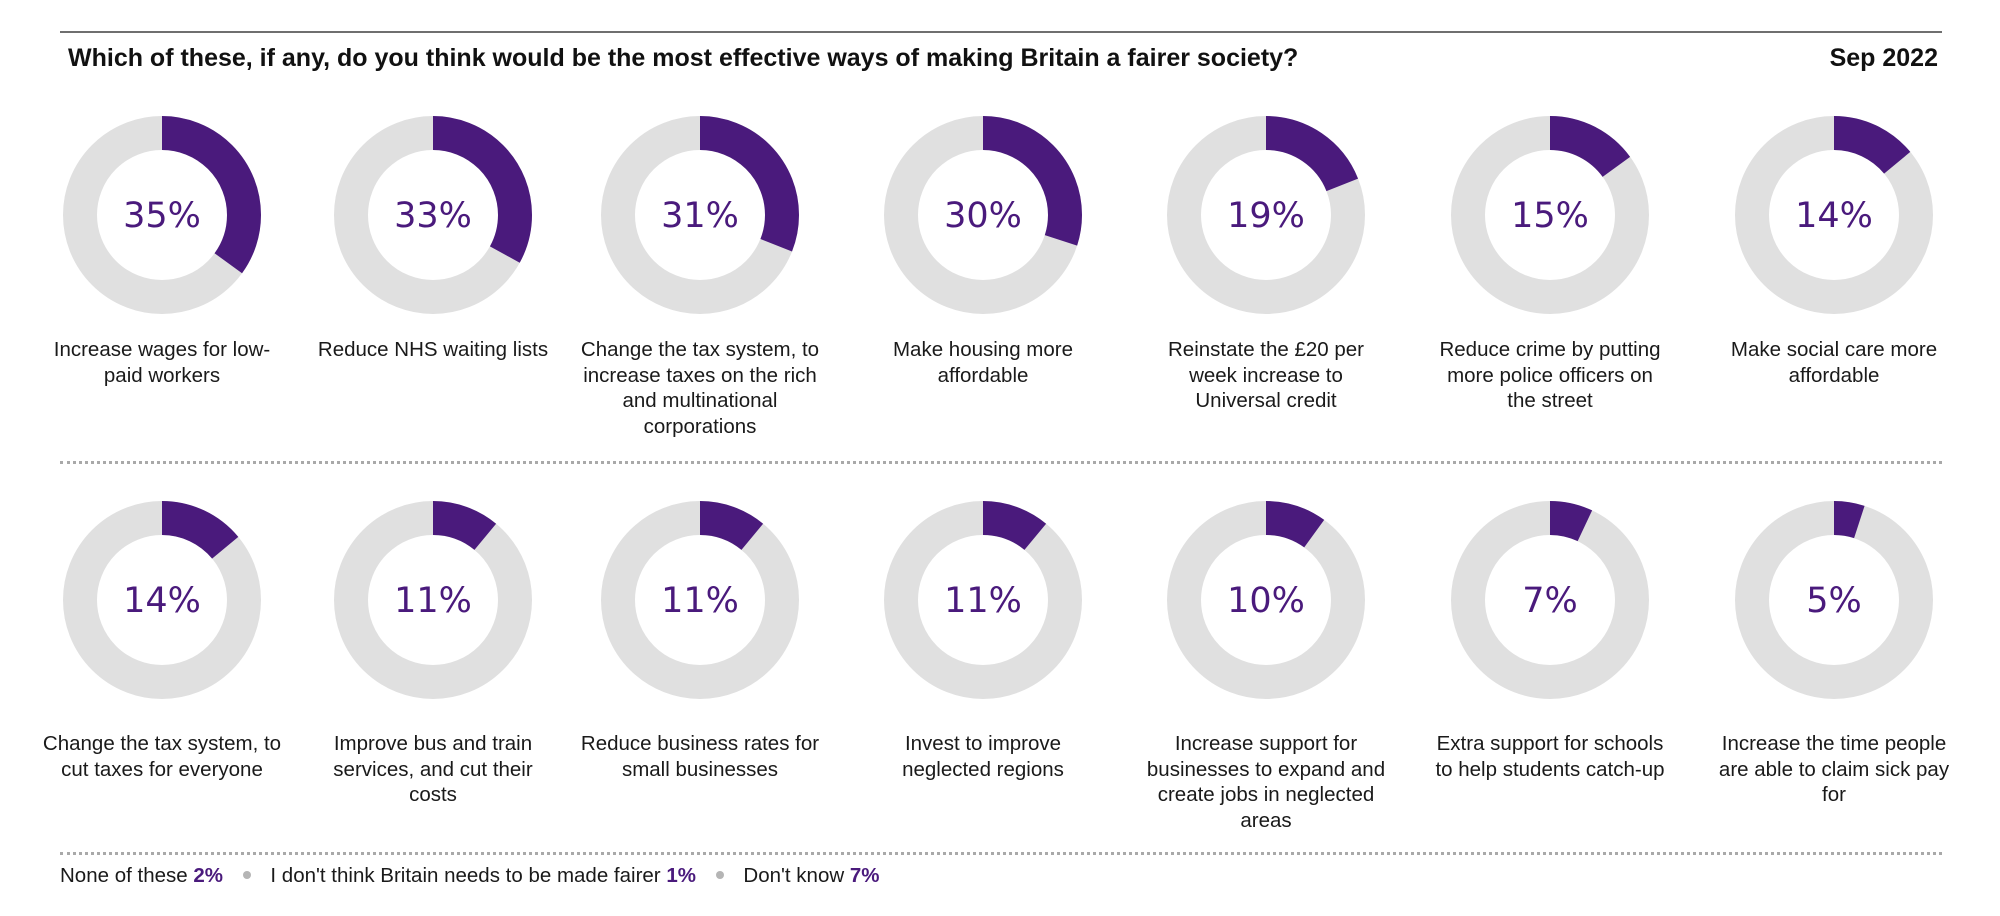  I want to click on donut-chart: 19%, so click(1266, 215).